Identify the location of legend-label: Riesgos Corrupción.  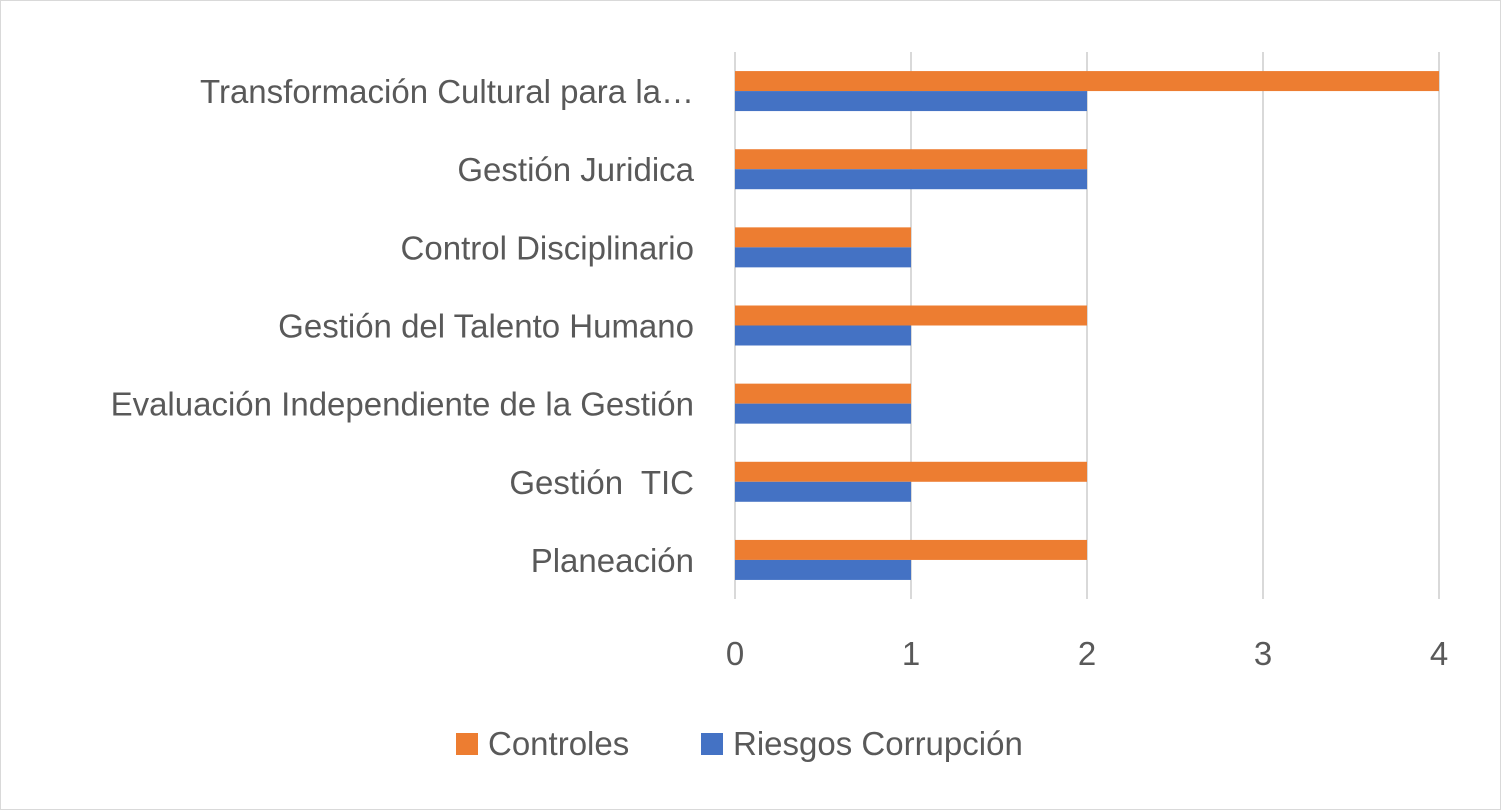
(878, 743).